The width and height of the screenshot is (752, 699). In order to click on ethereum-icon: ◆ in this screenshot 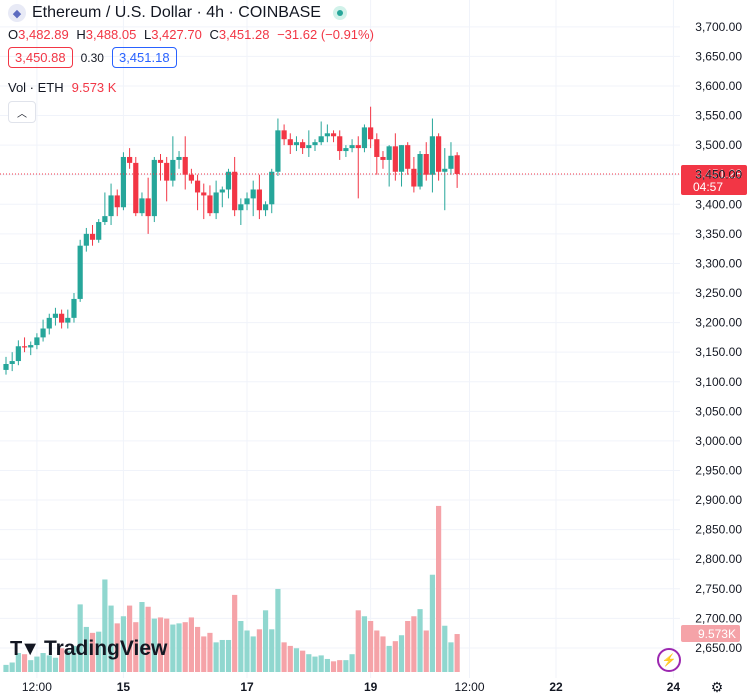, I will do `click(17, 13)`.